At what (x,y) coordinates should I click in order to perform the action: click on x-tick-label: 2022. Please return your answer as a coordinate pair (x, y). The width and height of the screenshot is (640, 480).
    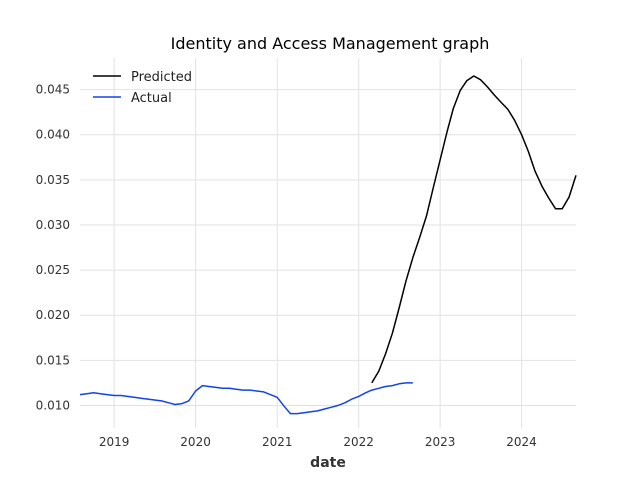
    Looking at the image, I should click on (358, 442).